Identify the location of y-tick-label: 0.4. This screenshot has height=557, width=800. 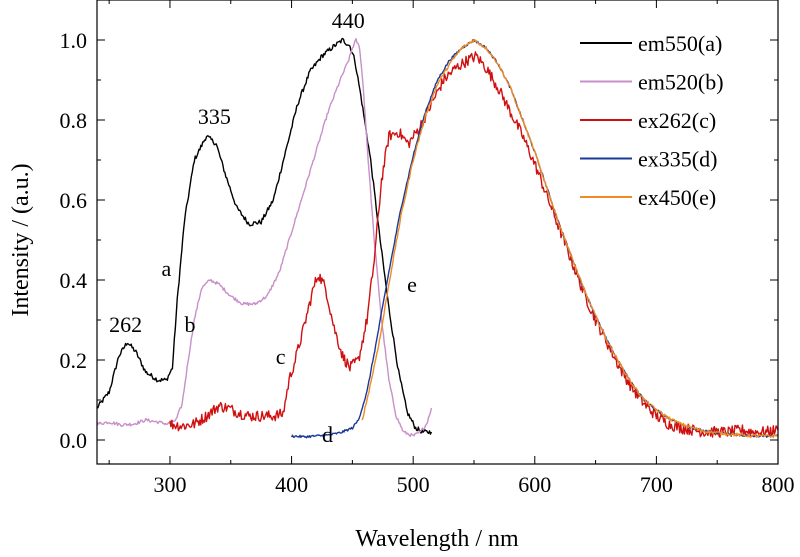
(74, 280).